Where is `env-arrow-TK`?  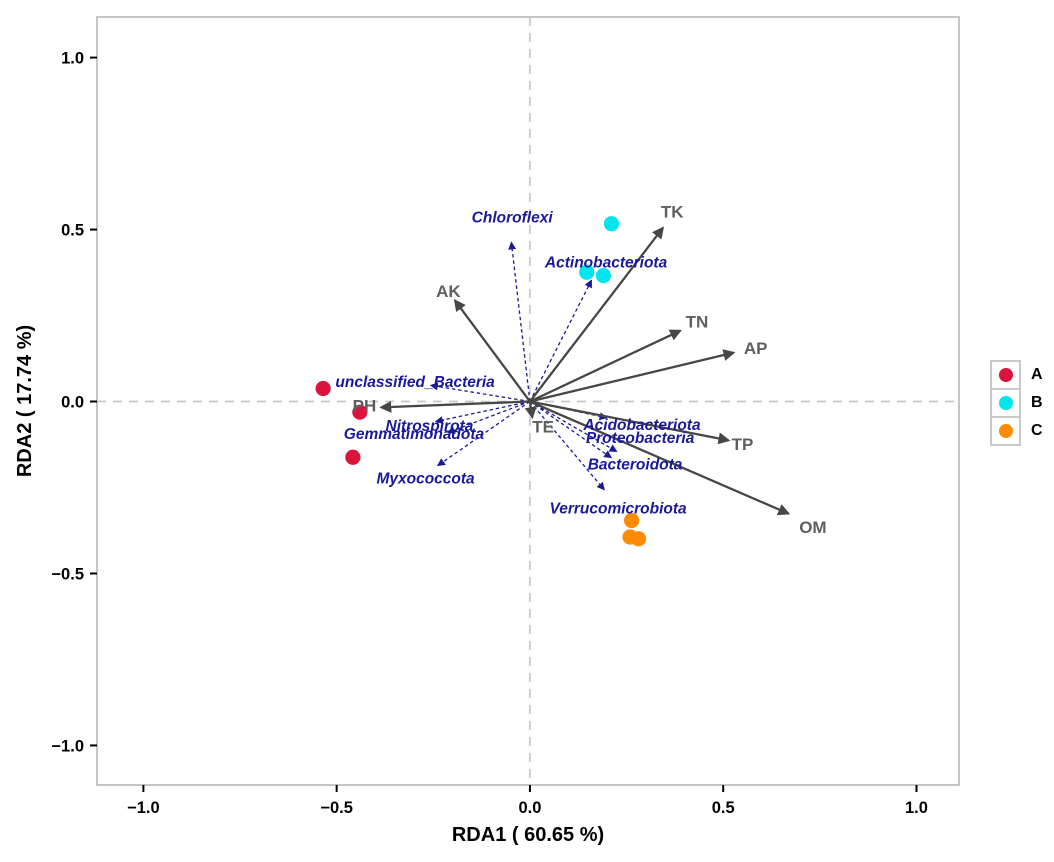
env-arrow-TK is located at coordinates (596, 314).